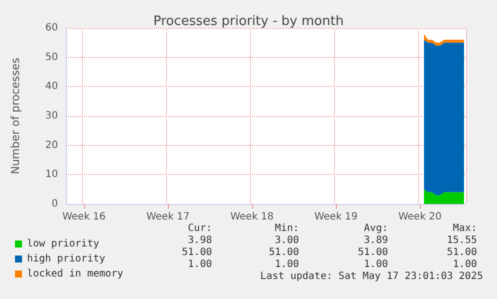  What do you see at coordinates (63, 244) in the screenshot?
I see `legend-label: low priority` at bounding box center [63, 244].